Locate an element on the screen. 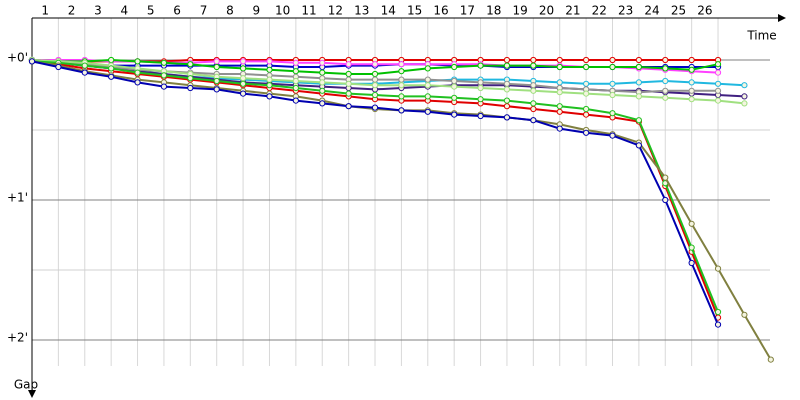 Image resolution: width=800 pixels, height=400 pixels. y-tick-label: +1' is located at coordinates (17, 198).